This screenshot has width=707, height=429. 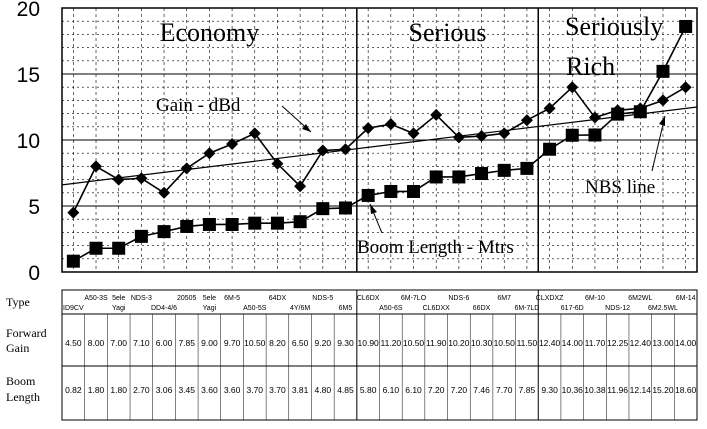 What do you see at coordinates (368, 390) in the screenshot?
I see `boom-value-cell: 5.80` at bounding box center [368, 390].